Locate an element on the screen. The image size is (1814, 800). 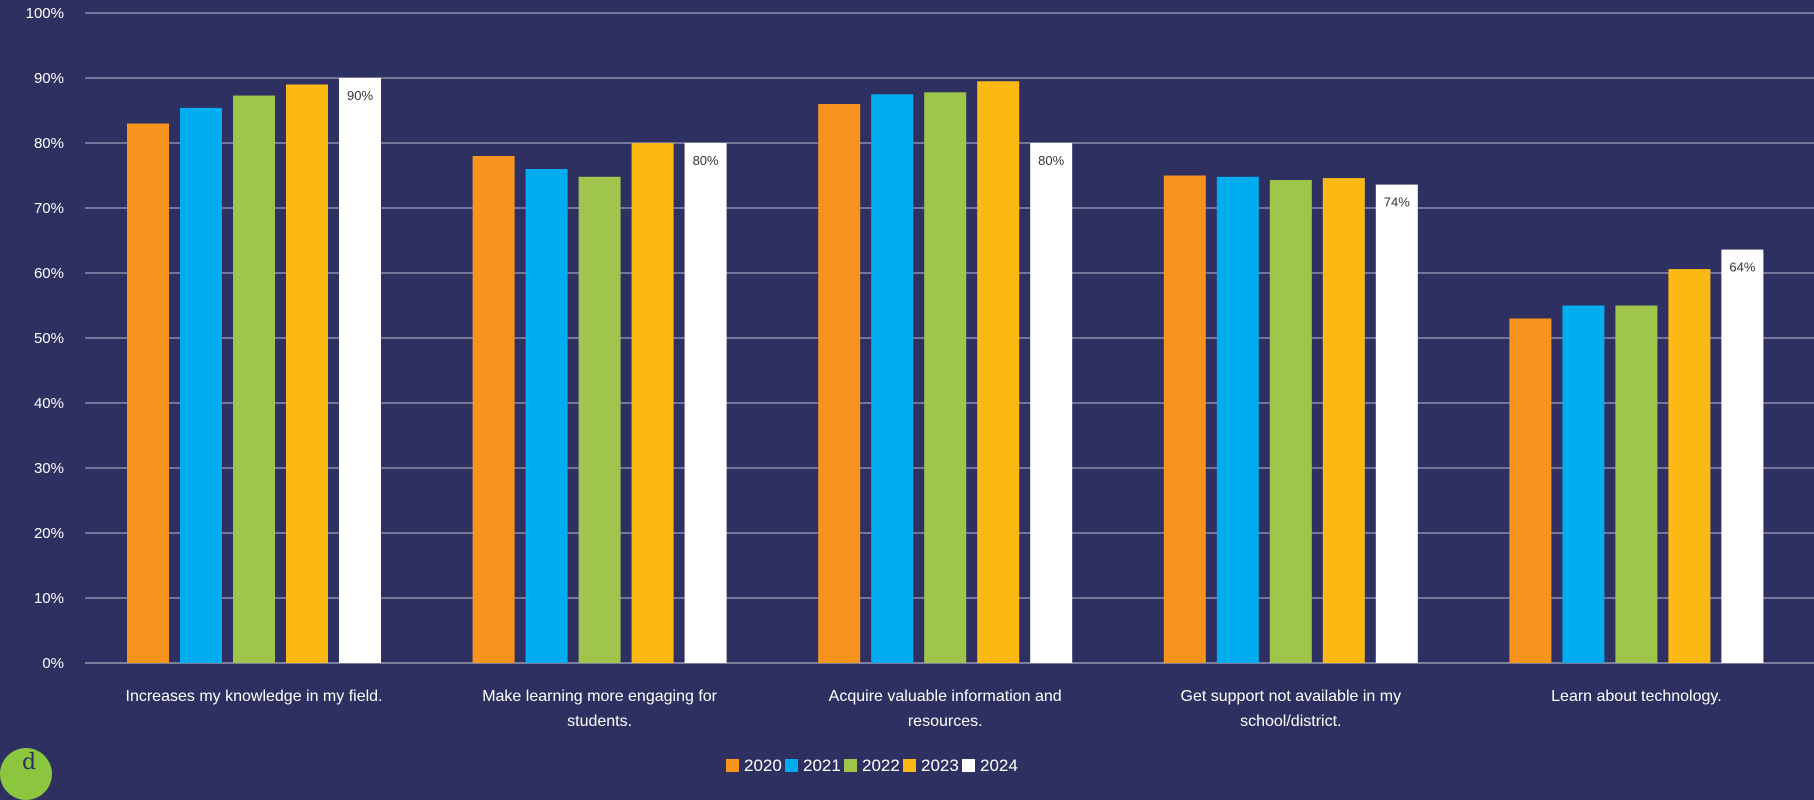
y-tick-label: 90% is located at coordinates (49, 78).